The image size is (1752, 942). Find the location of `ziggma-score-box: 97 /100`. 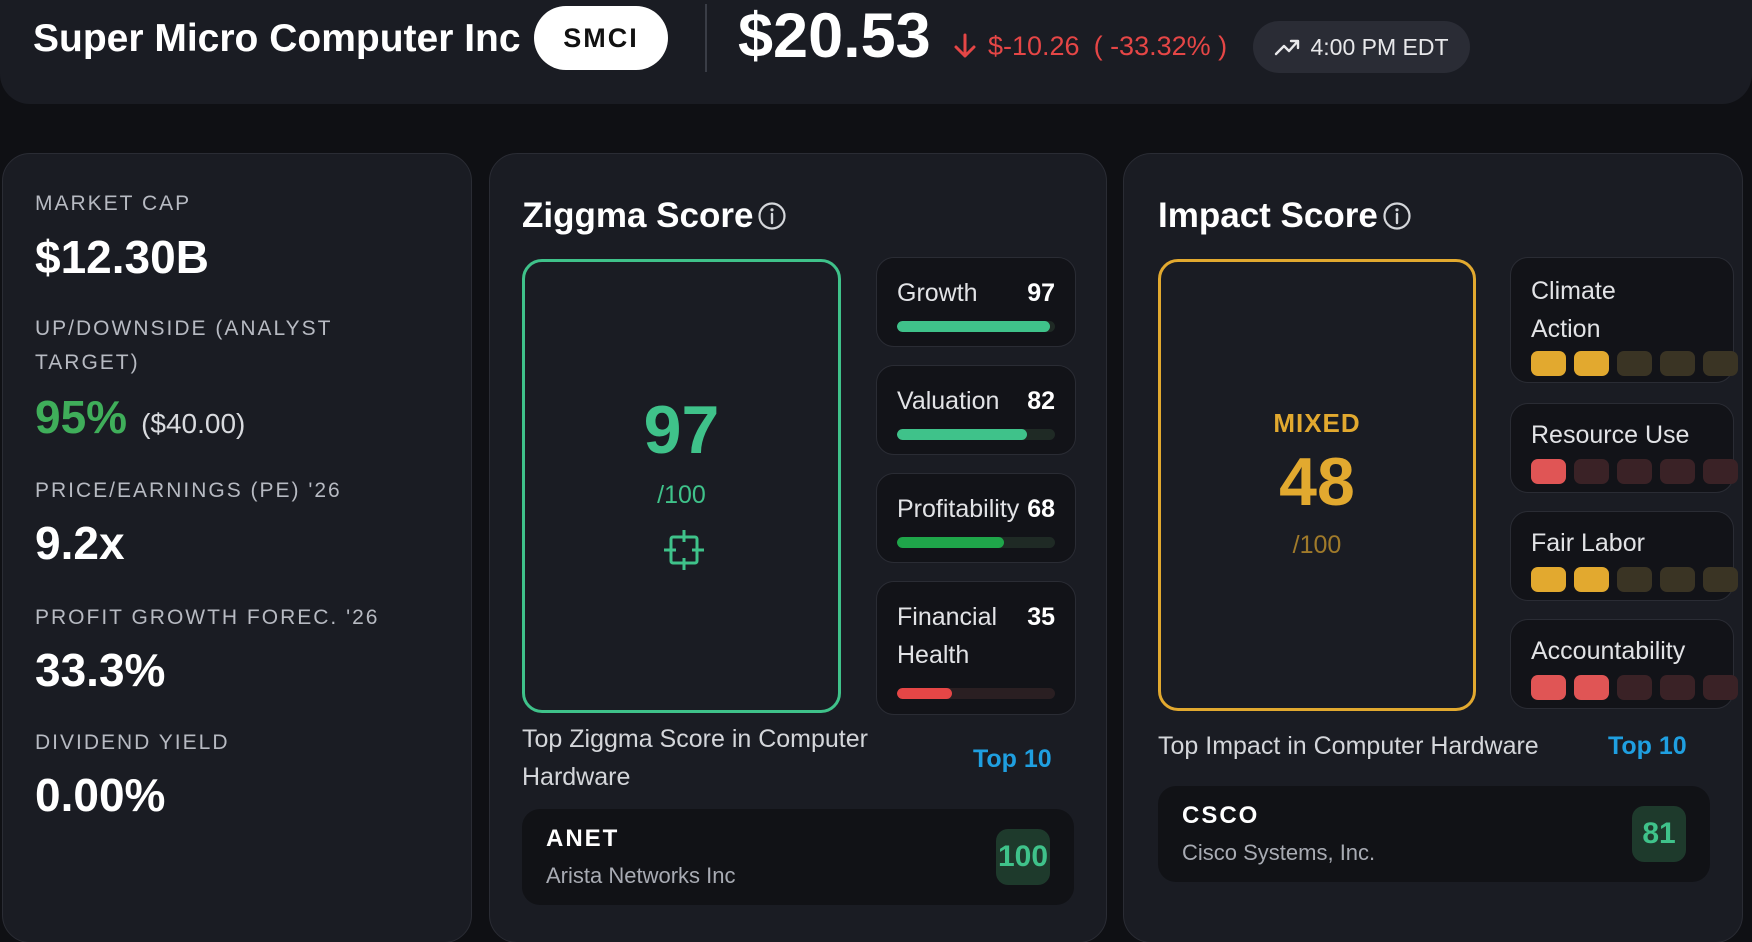

ziggma-score-box: 97 /100 is located at coordinates (681, 486).